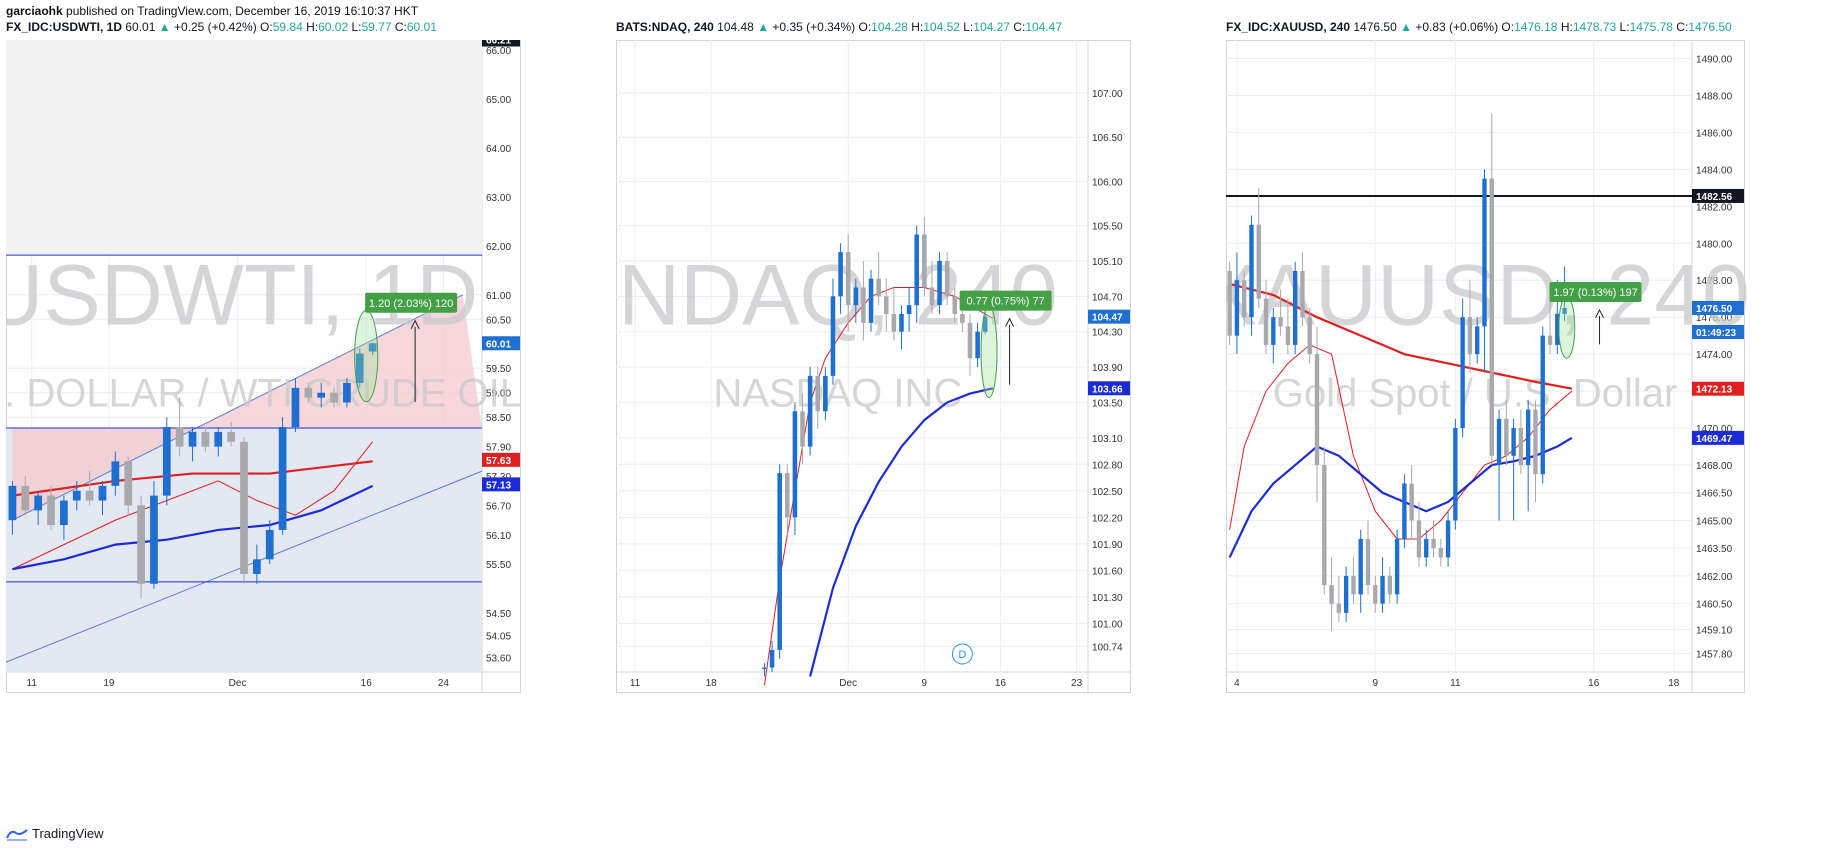 This screenshot has height=849, width=1838. Describe the element at coordinates (244, 148) in the screenshot. I see `shaded-region-top` at that location.